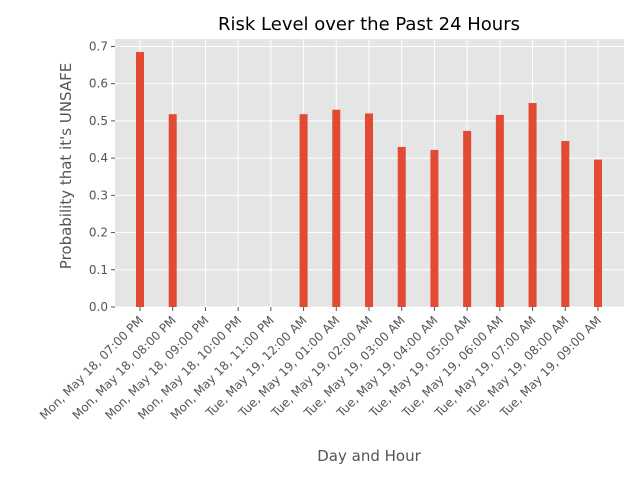 Image resolution: width=640 pixels, height=480 pixels. Describe the element at coordinates (98, 233) in the screenshot. I see `y-tick-label: 0.2` at that location.